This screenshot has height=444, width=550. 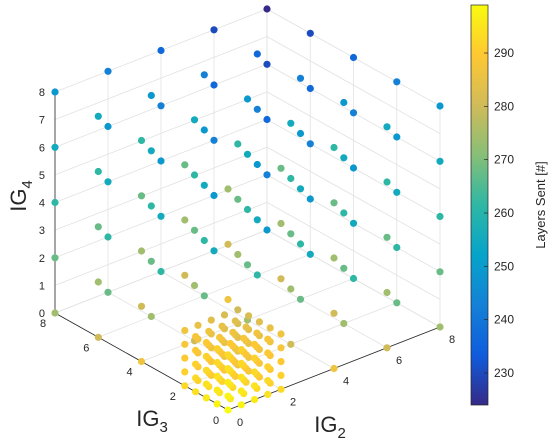 I want to click on colorbar-label: Layers Sent [#], so click(x=540, y=204).